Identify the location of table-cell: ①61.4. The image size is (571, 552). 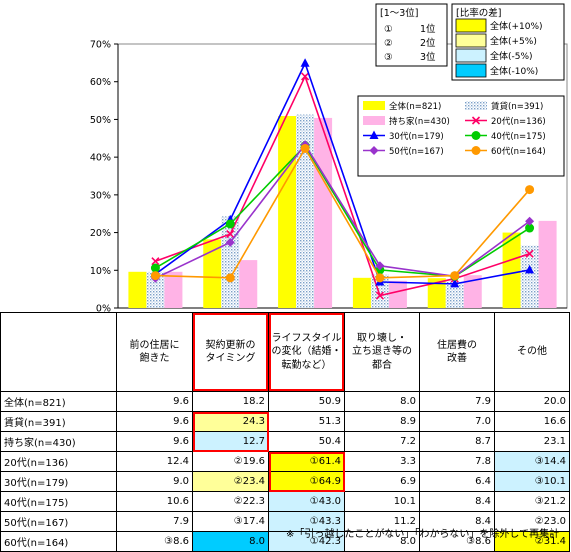
(306, 461).